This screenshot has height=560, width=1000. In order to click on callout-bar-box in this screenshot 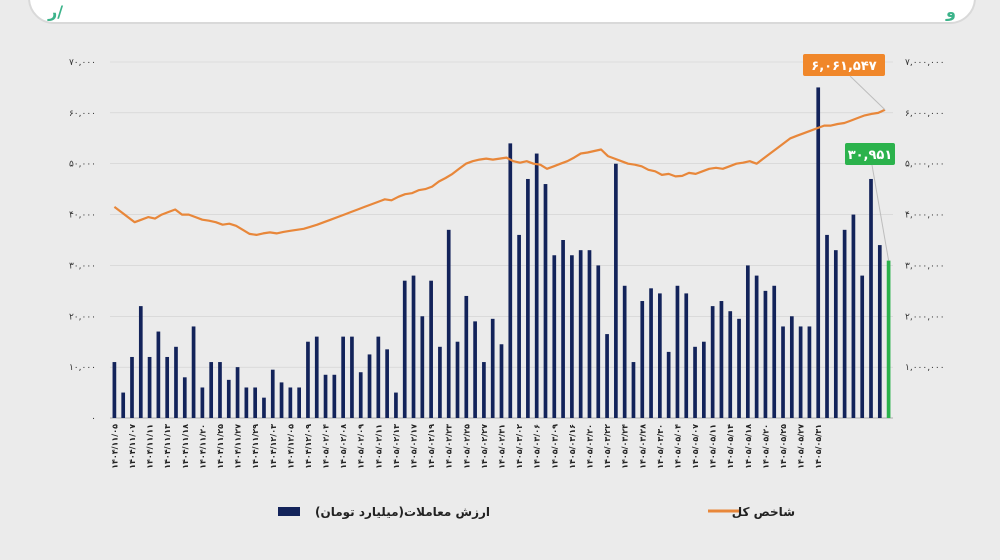, I will do `click(870, 154)`.